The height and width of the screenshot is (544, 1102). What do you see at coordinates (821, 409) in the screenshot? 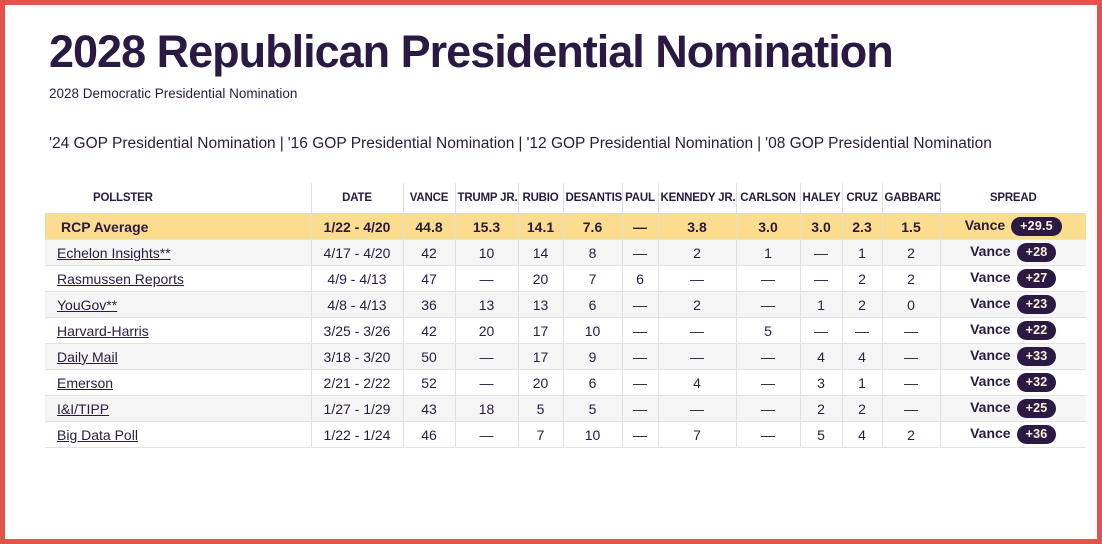
I see `value-cell-haley: 2` at bounding box center [821, 409].